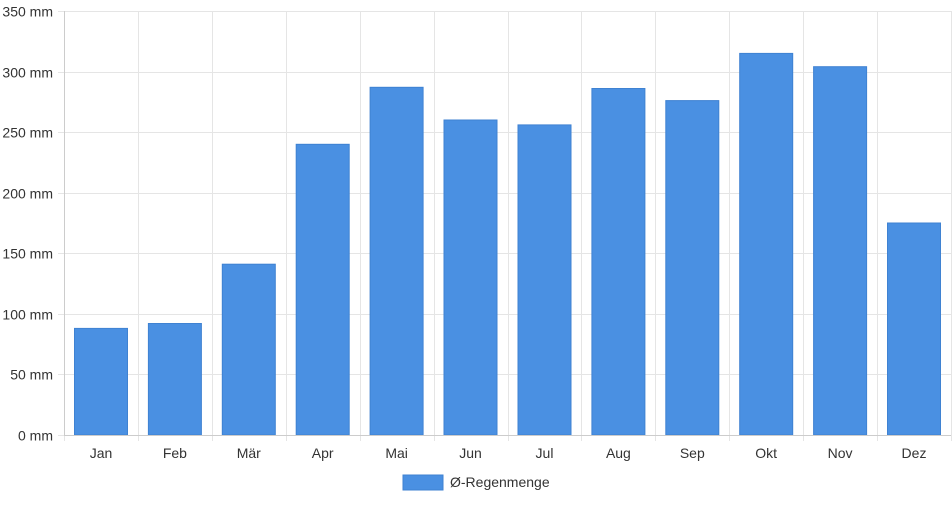 The width and height of the screenshot is (952, 505). Describe the element at coordinates (27, 12) in the screenshot. I see `y-tick-label: 350 mm` at that location.